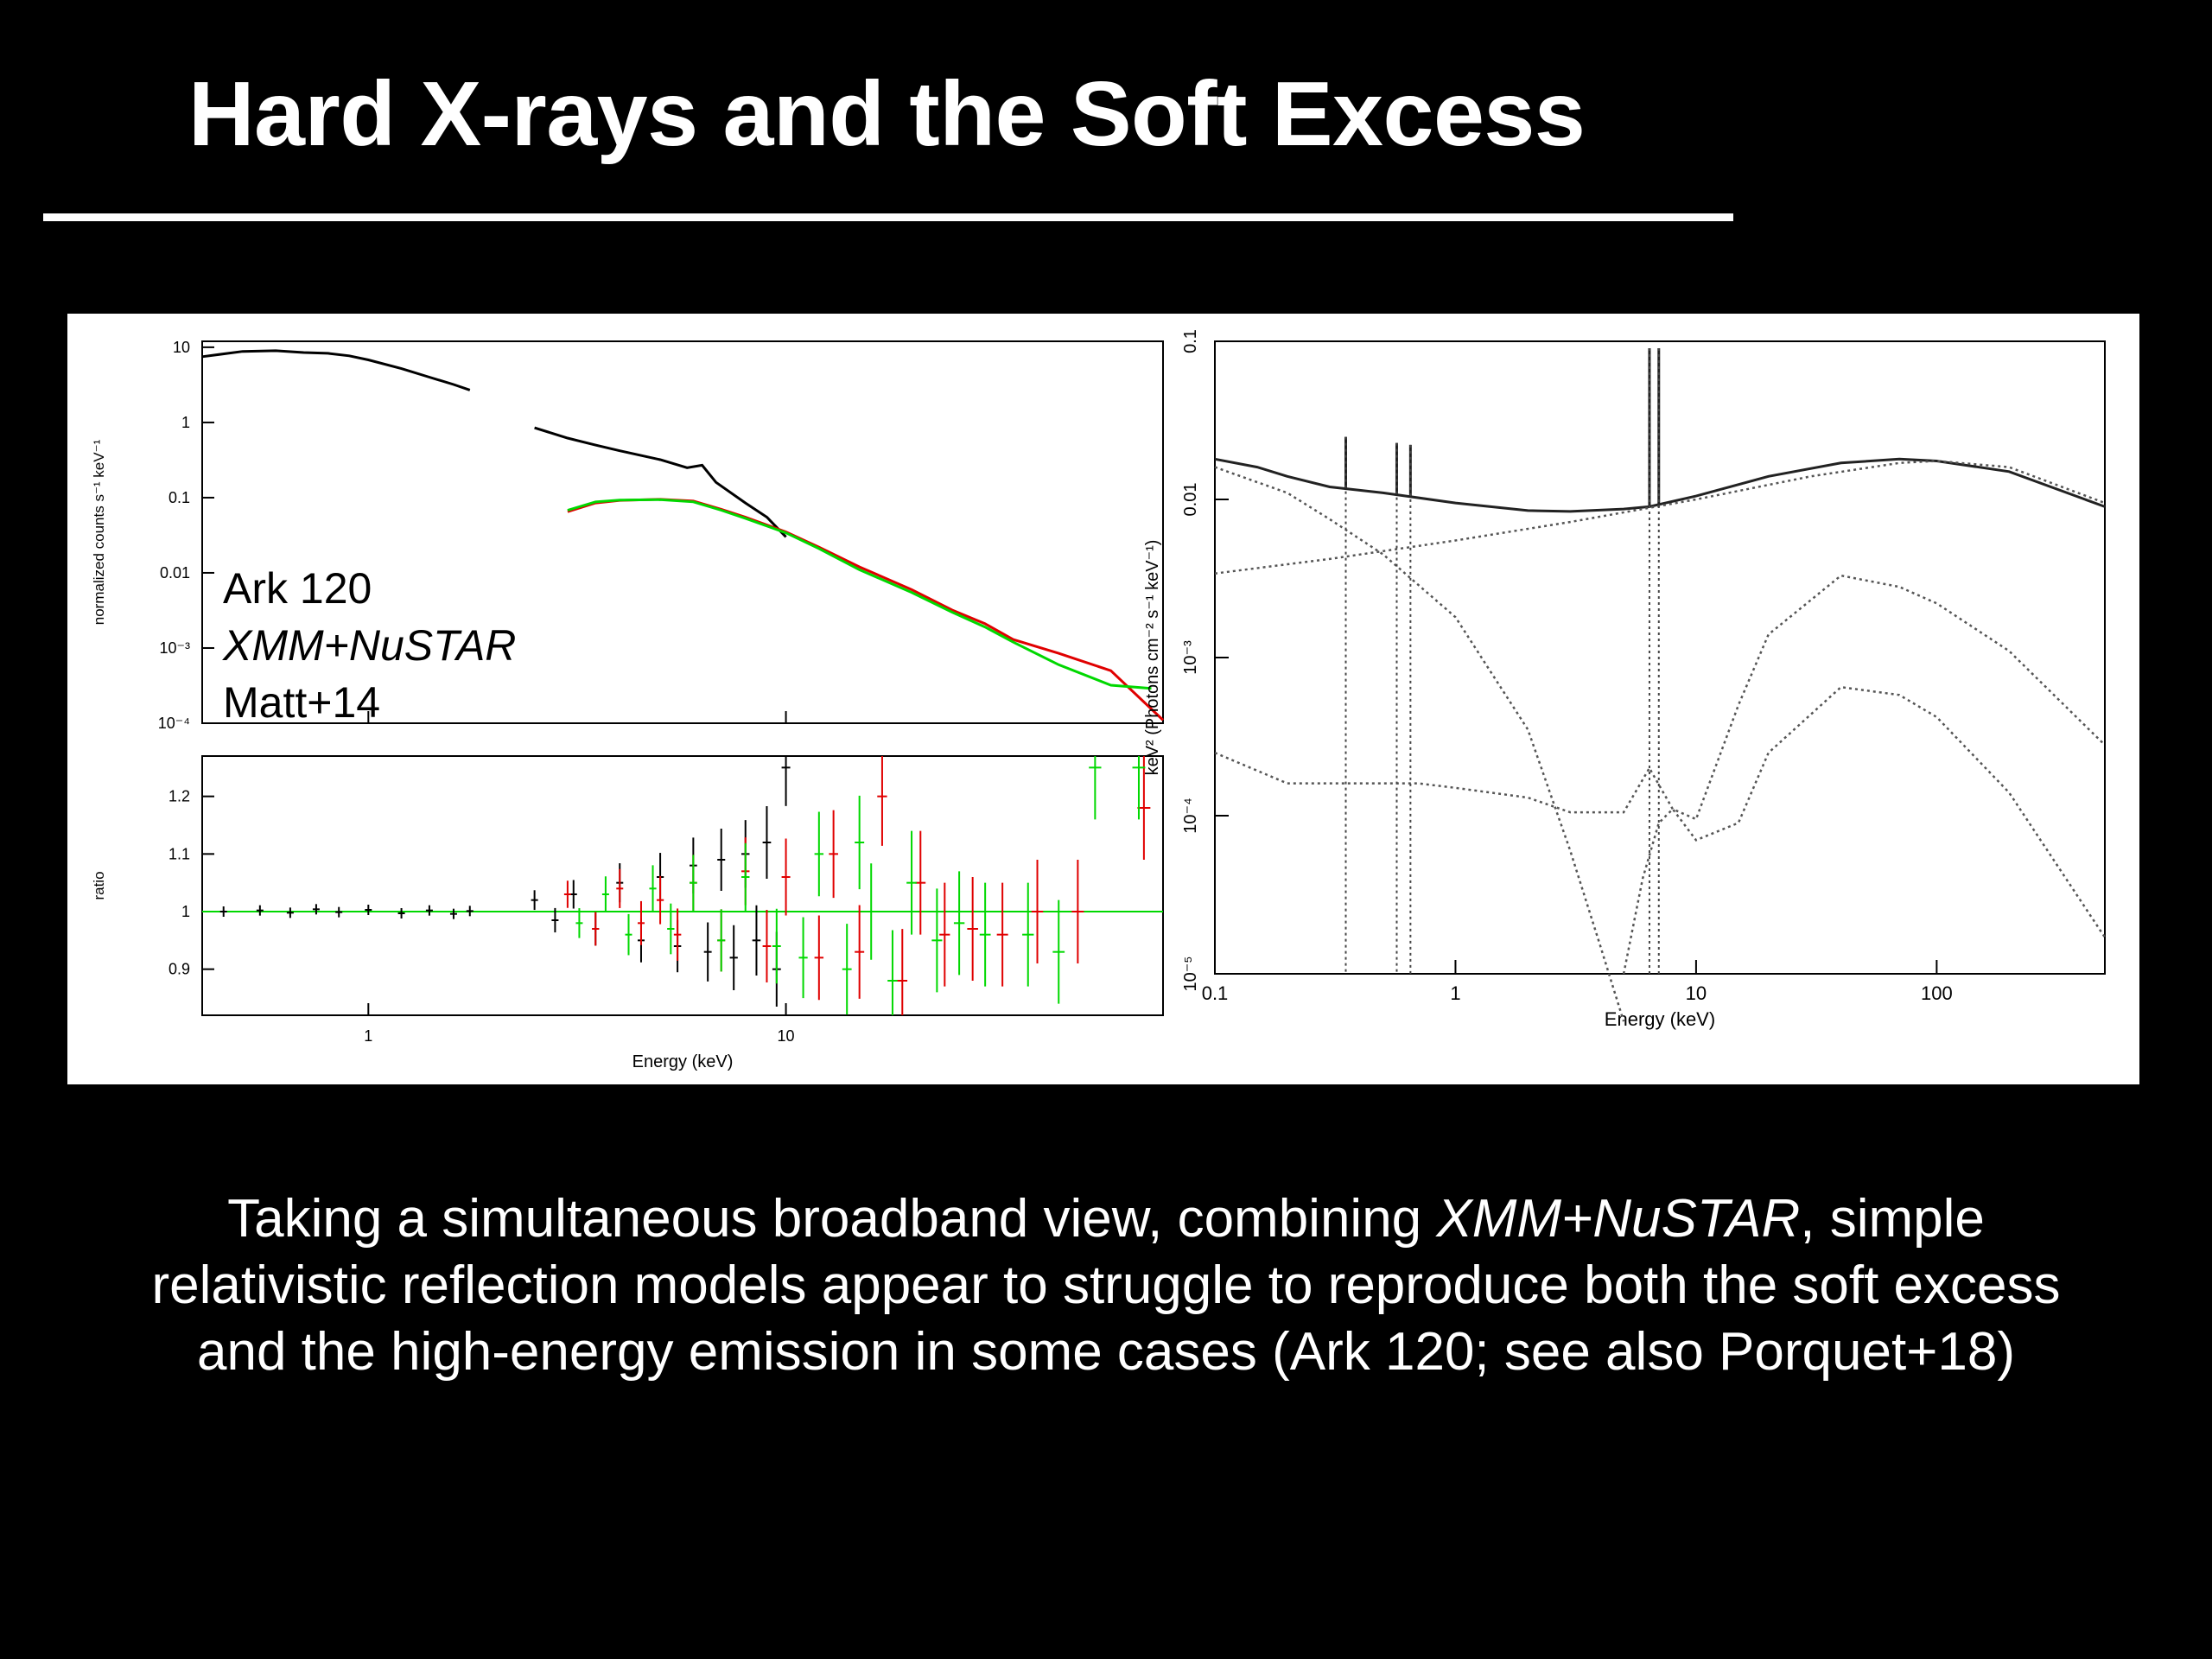 The height and width of the screenshot is (1659, 2212). What do you see at coordinates (1190, 657) in the screenshot?
I see `model-ytick-label: 10⁻³` at bounding box center [1190, 657].